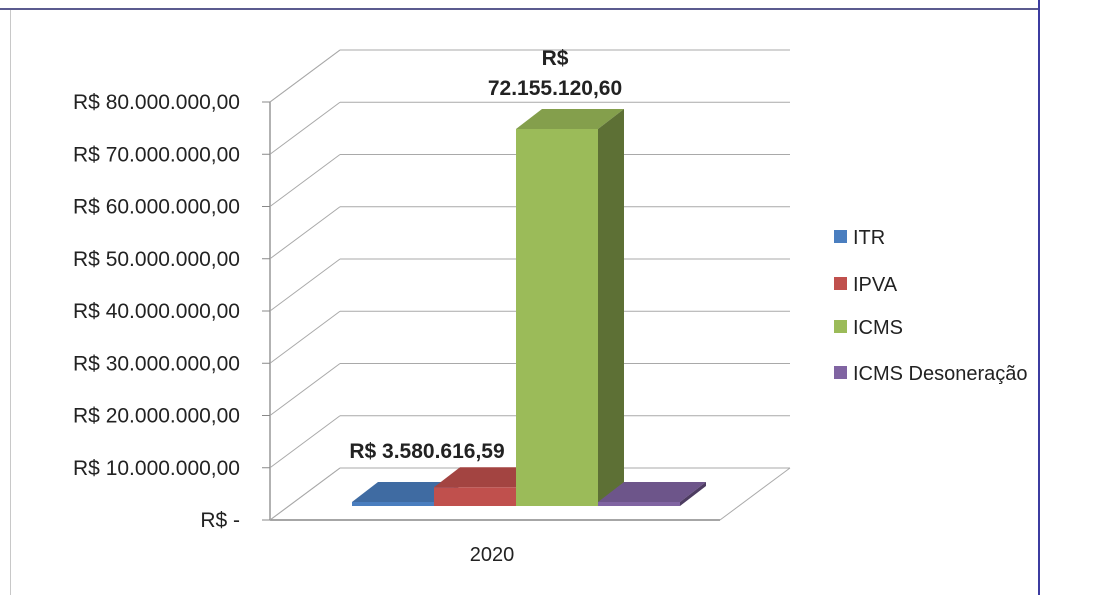  What do you see at coordinates (10, 302) in the screenshot?
I see `frame-left-border` at bounding box center [10, 302].